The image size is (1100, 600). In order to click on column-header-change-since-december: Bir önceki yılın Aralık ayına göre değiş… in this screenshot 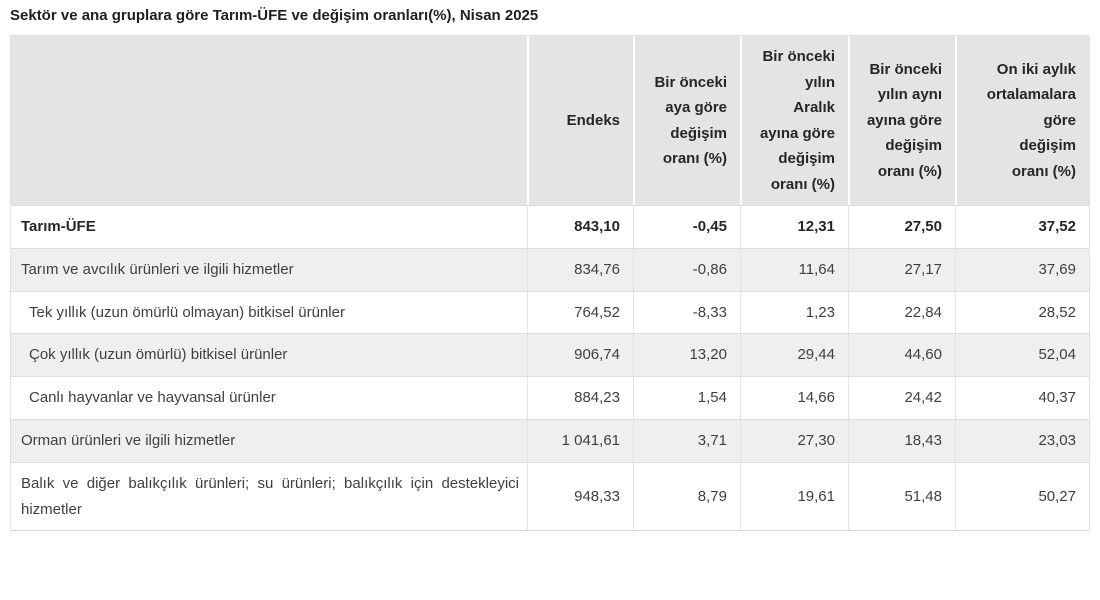, I will do `click(794, 120)`.